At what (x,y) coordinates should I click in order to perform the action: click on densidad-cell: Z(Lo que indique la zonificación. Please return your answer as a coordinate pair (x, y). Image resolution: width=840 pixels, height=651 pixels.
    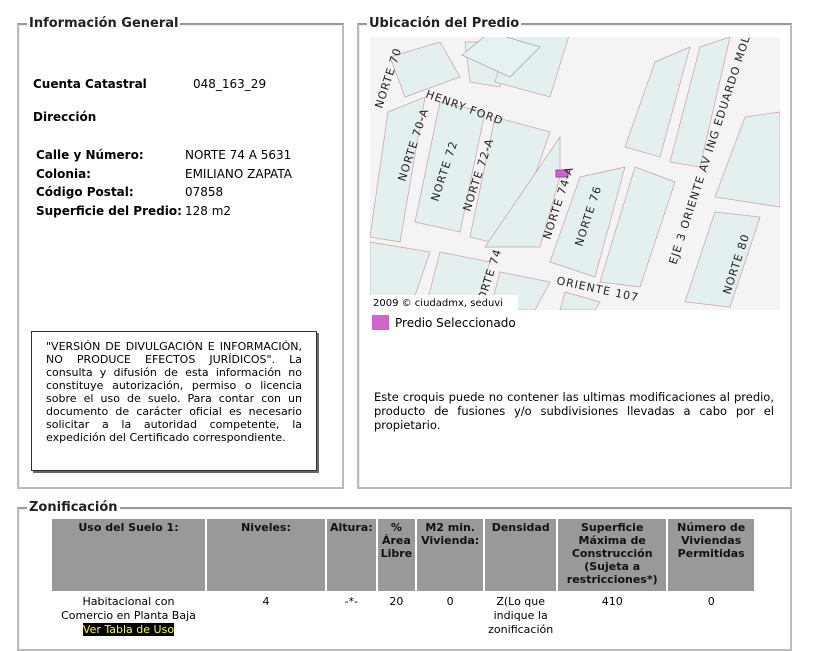
    Looking at the image, I should click on (521, 615).